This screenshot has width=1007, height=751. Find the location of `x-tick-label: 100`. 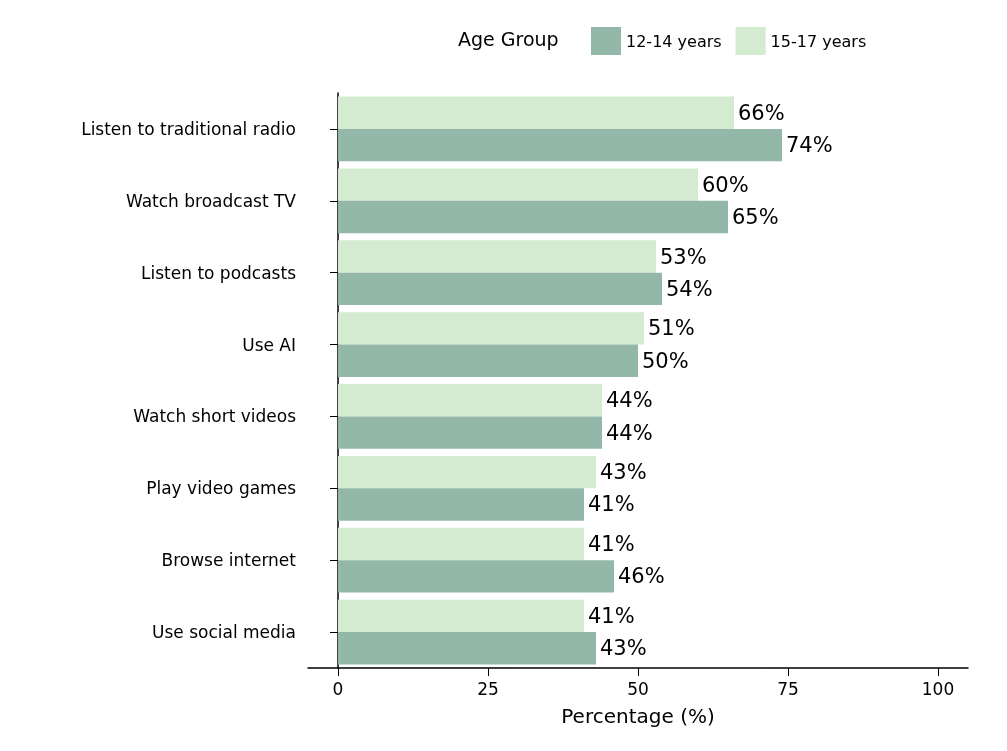

x-tick-label: 100 is located at coordinates (938, 688).